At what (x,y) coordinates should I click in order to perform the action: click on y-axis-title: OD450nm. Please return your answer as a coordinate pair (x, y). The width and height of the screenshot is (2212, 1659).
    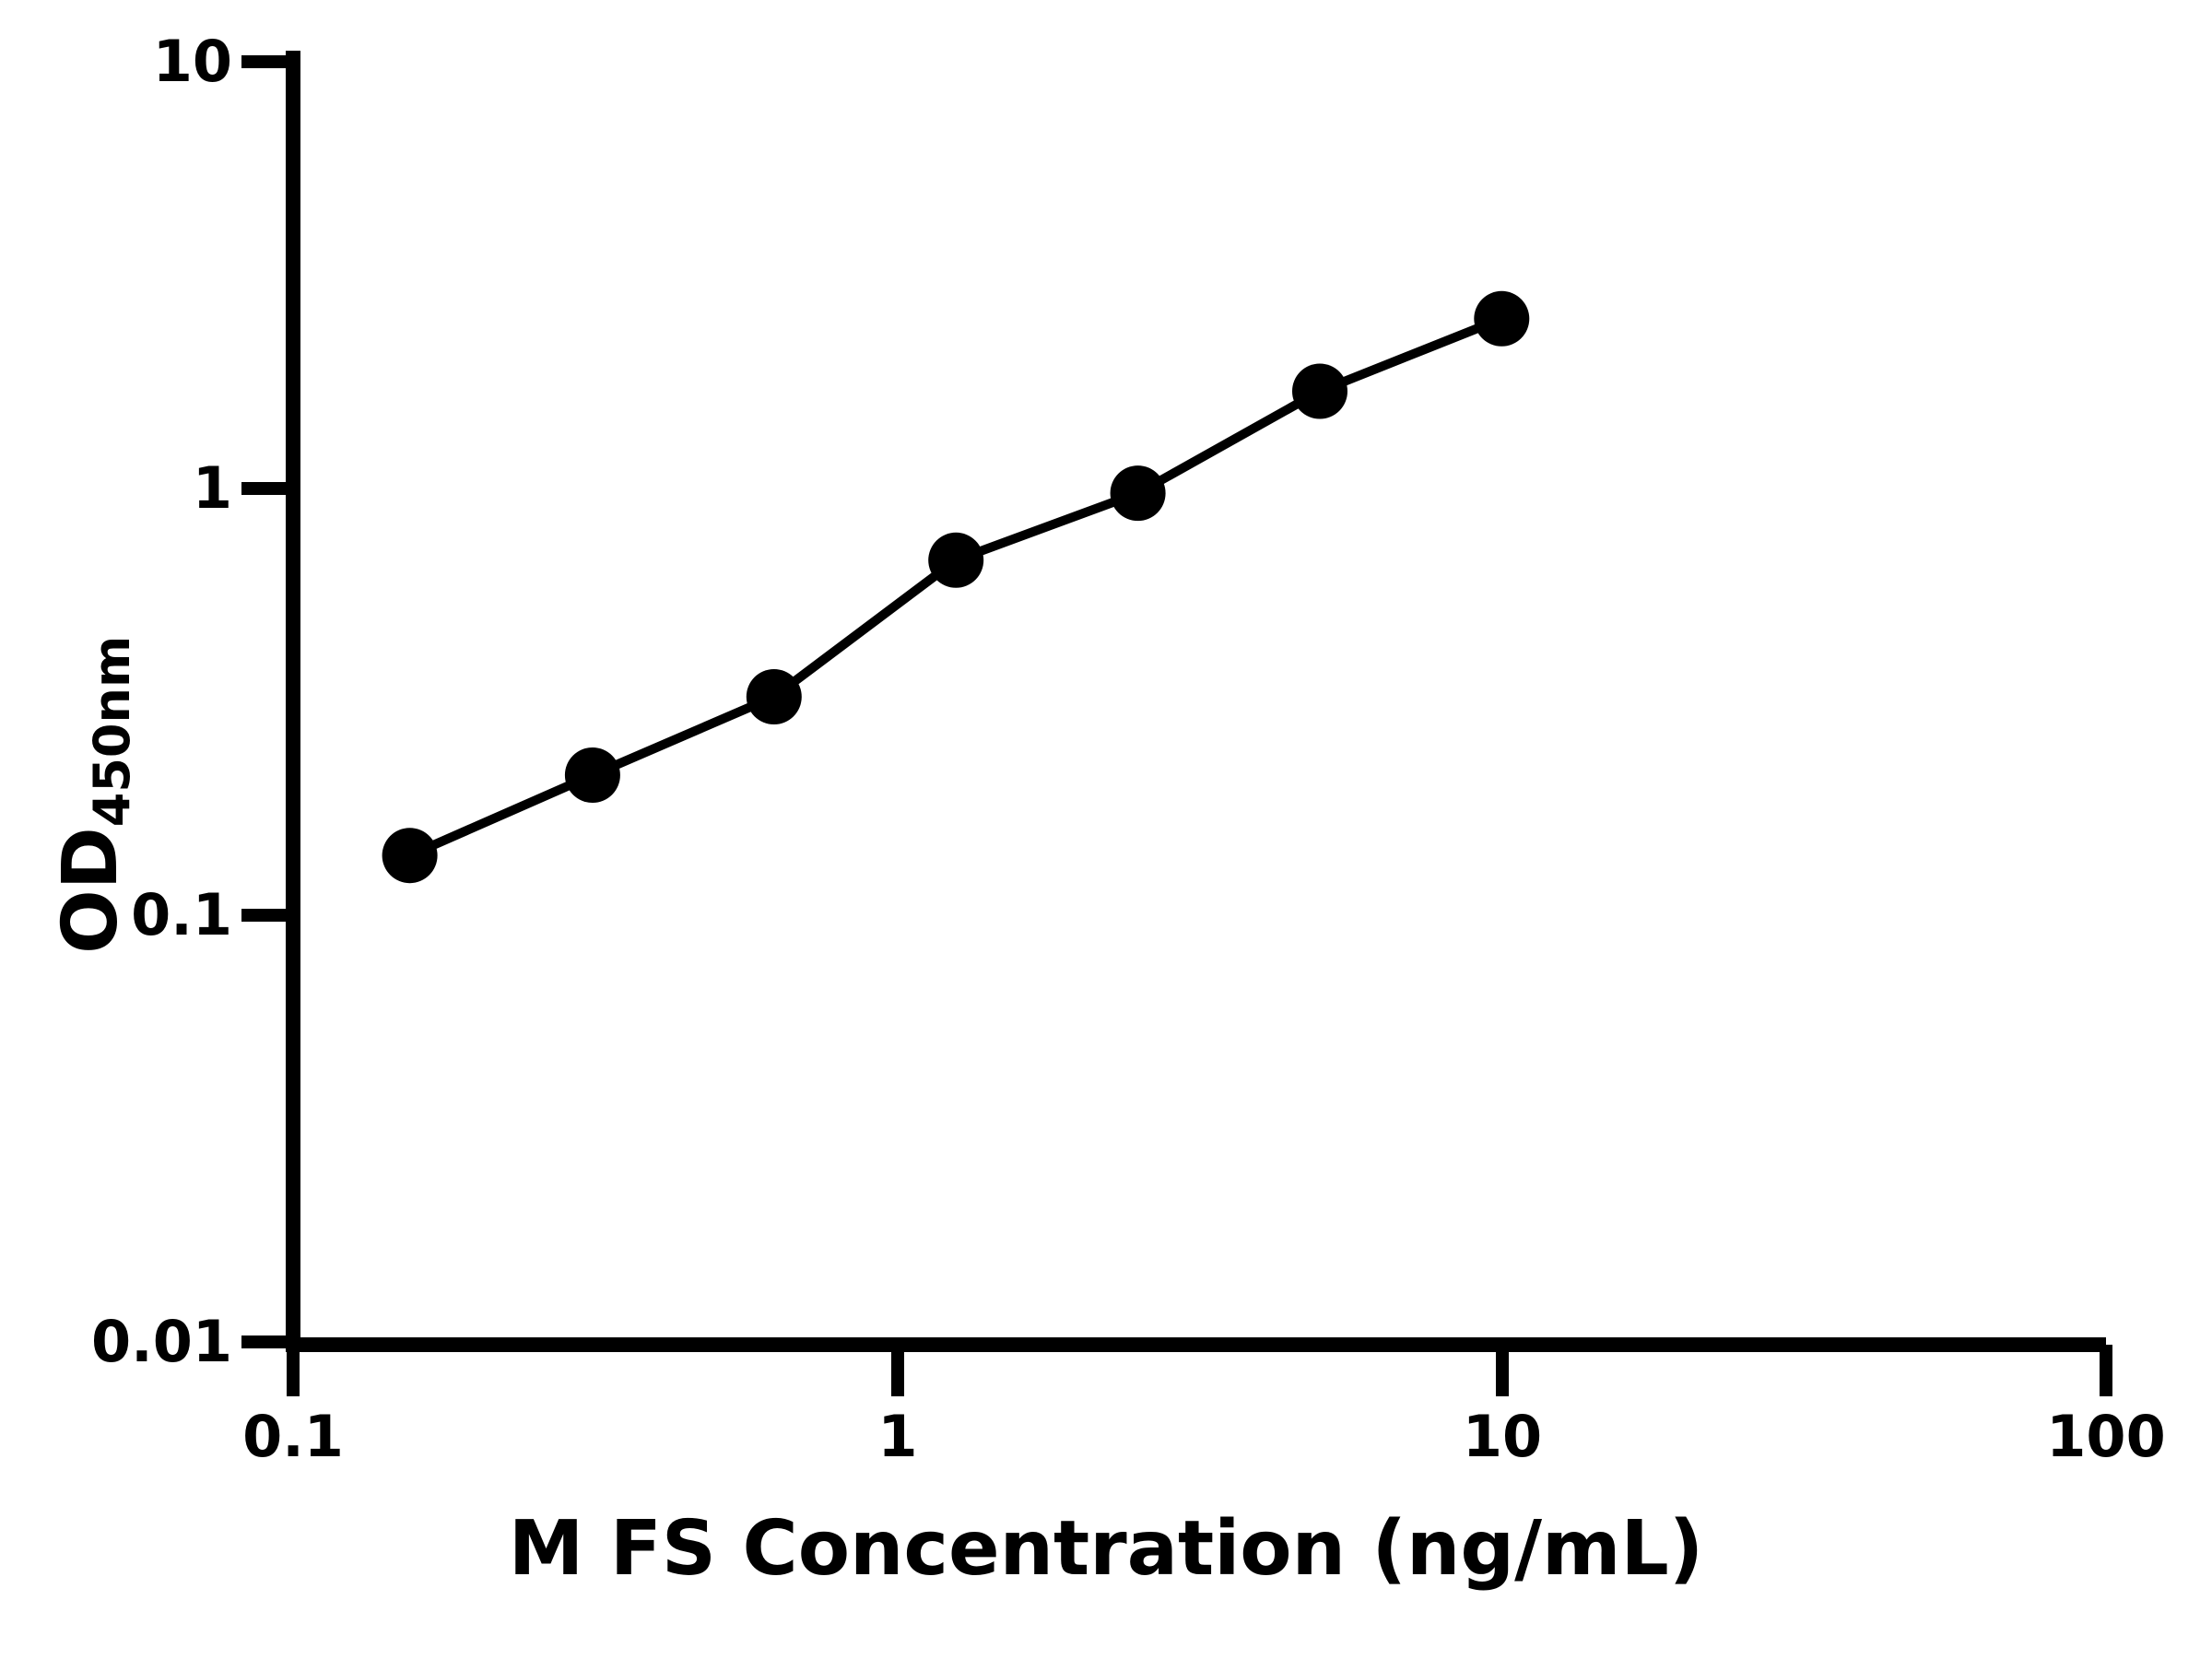
    Looking at the image, I should click on (94, 795).